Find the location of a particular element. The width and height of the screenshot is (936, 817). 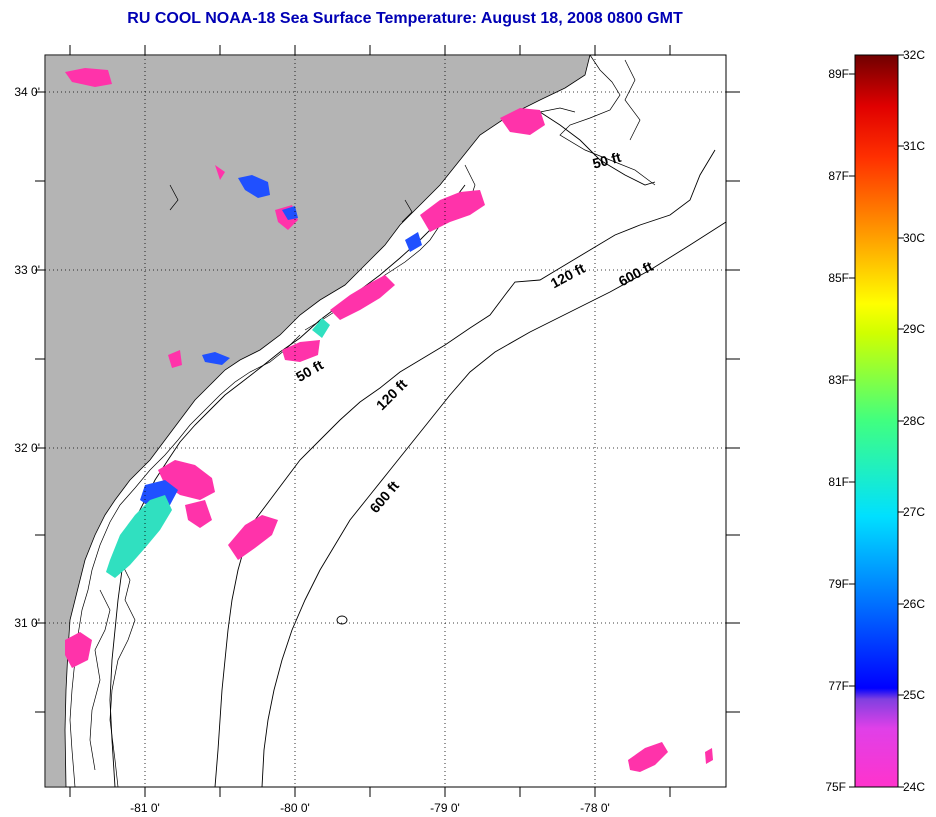

lon-label: -80 0' is located at coordinates (295, 808).